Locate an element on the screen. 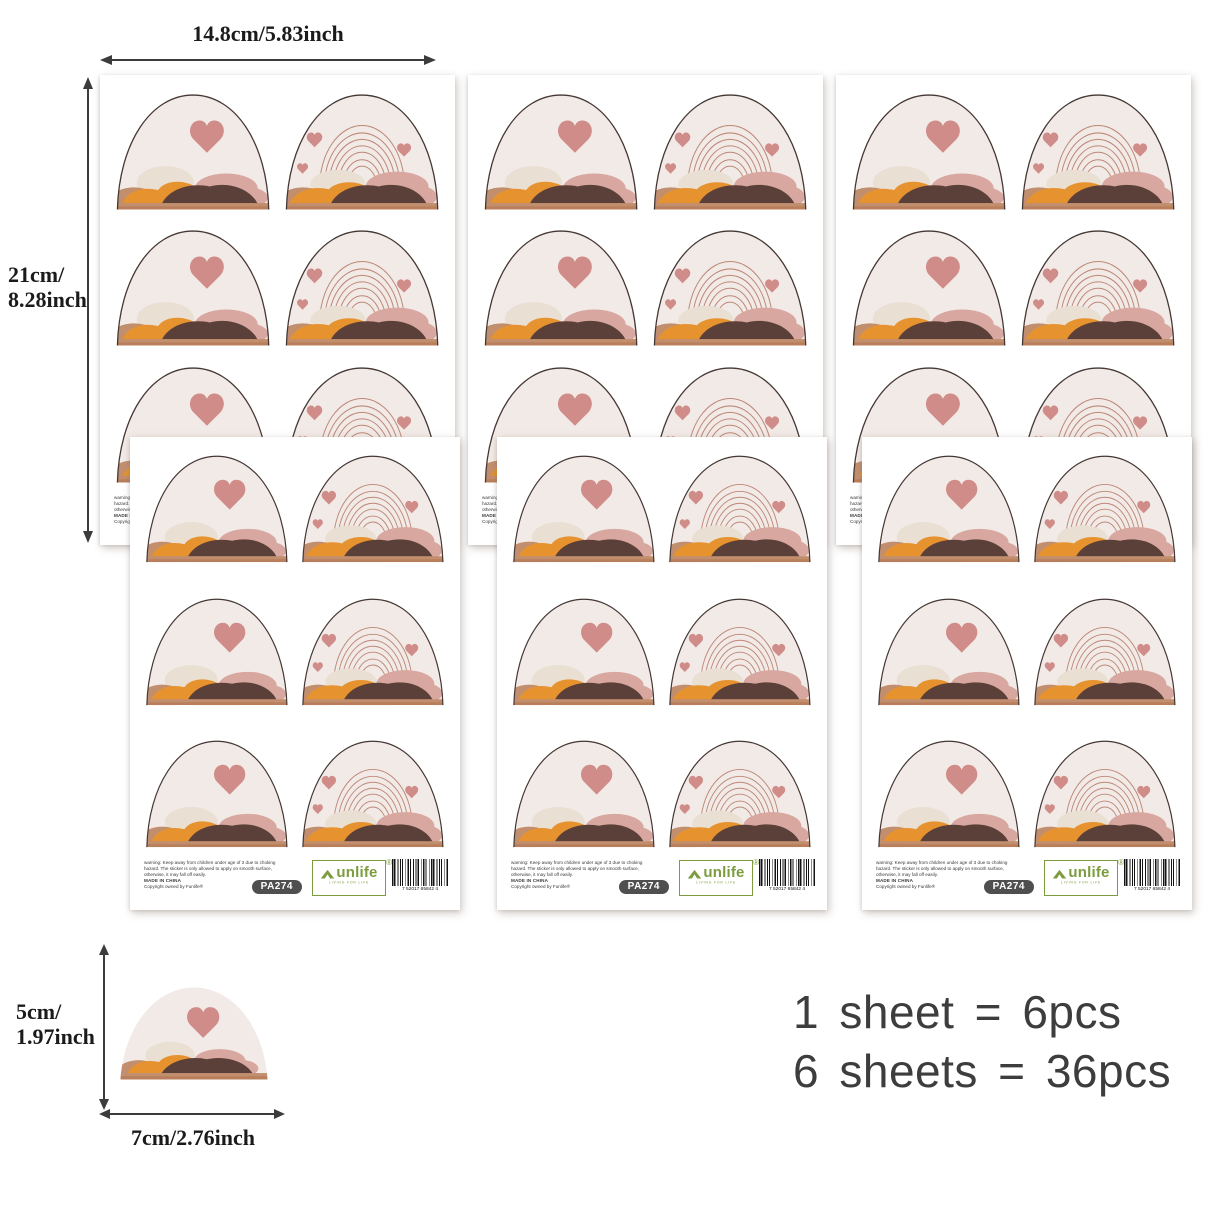 This screenshot has height=1214, width=1214. sheet-height-arrow is located at coordinates (88, 310).